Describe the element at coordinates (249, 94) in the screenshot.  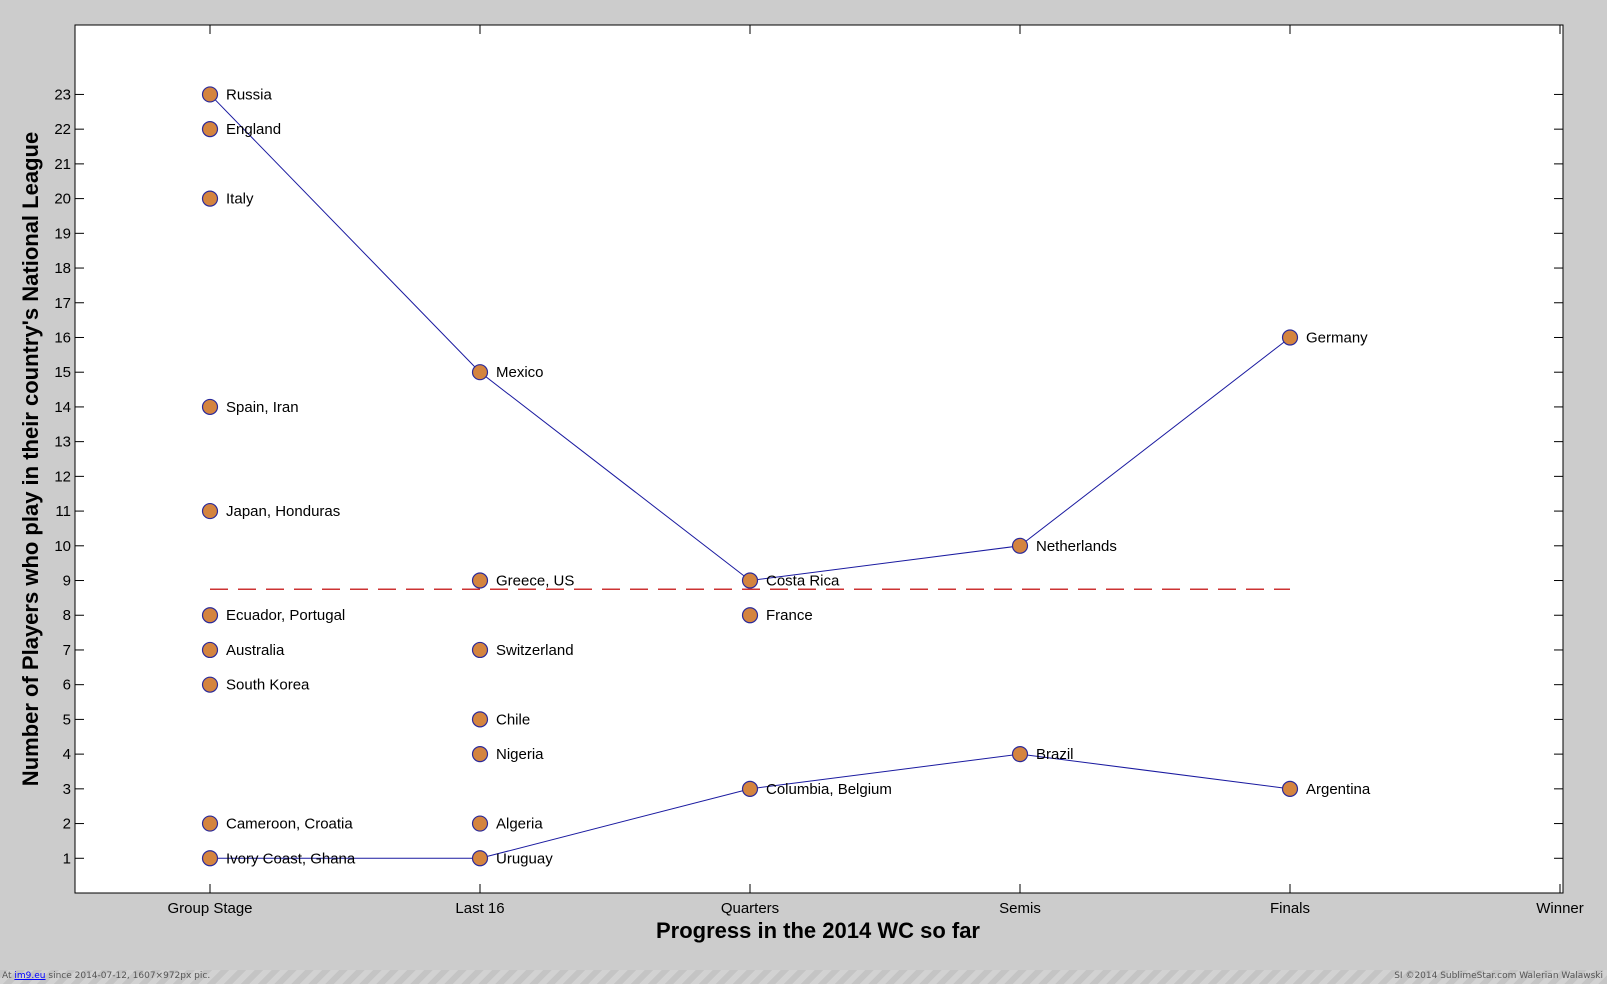
I see `point-label: Russia` at that location.